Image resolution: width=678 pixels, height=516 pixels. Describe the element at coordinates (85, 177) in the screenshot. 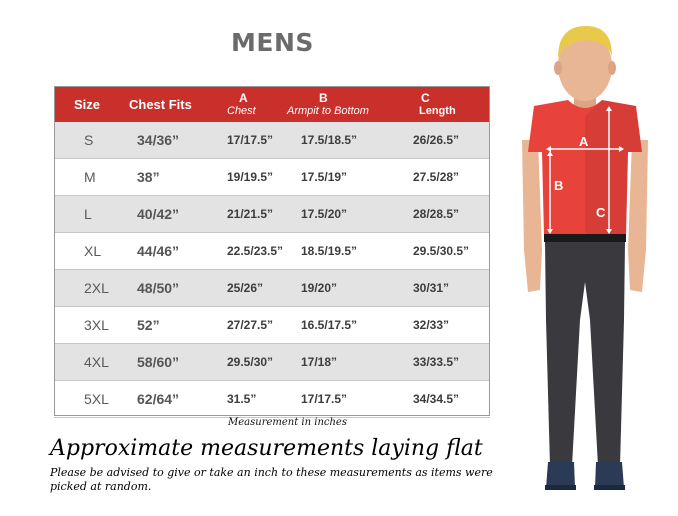

I see `cell-size: M` at that location.